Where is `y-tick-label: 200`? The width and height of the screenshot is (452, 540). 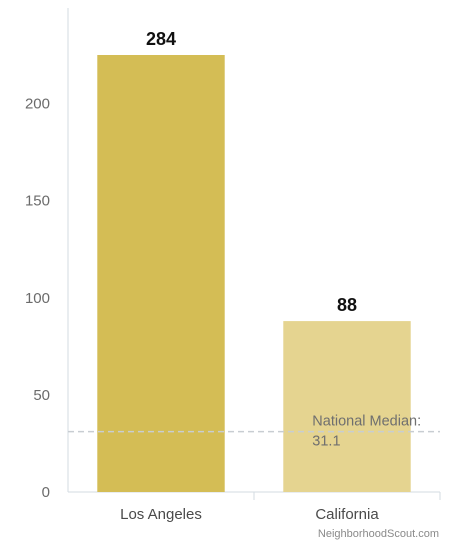 y-tick-label: 200 is located at coordinates (37, 104).